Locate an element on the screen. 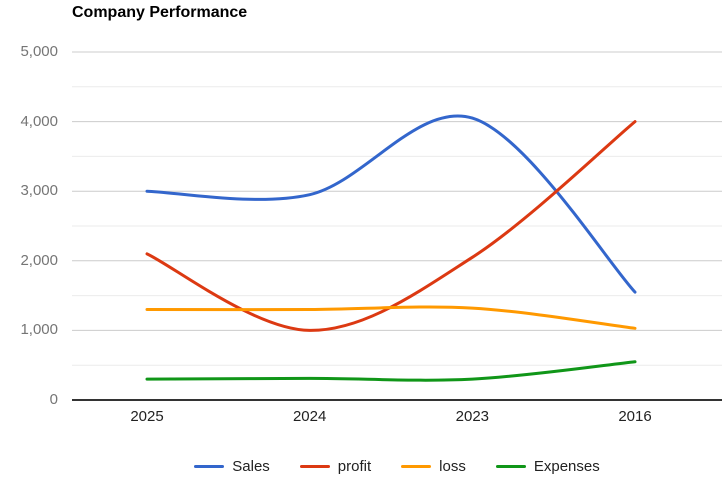 Image resolution: width=726 pixels, height=483 pixels. y-tick-label: 1,000 is located at coordinates (39, 330).